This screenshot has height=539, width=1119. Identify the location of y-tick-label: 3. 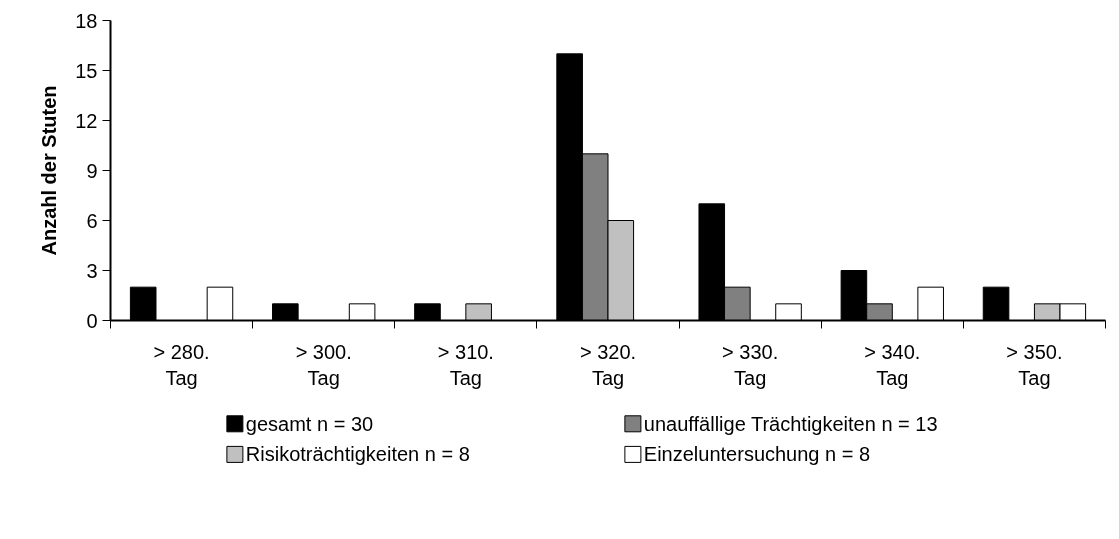
(92, 270).